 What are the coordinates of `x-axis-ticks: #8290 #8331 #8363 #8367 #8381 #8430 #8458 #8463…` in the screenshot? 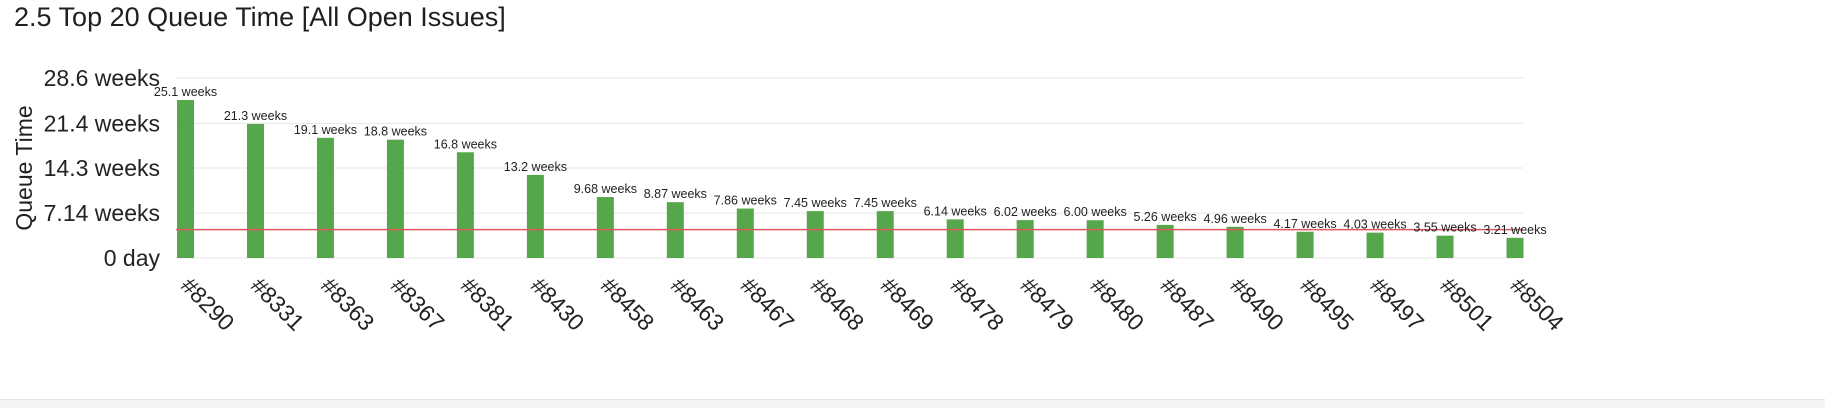 It's located at (872, 304).